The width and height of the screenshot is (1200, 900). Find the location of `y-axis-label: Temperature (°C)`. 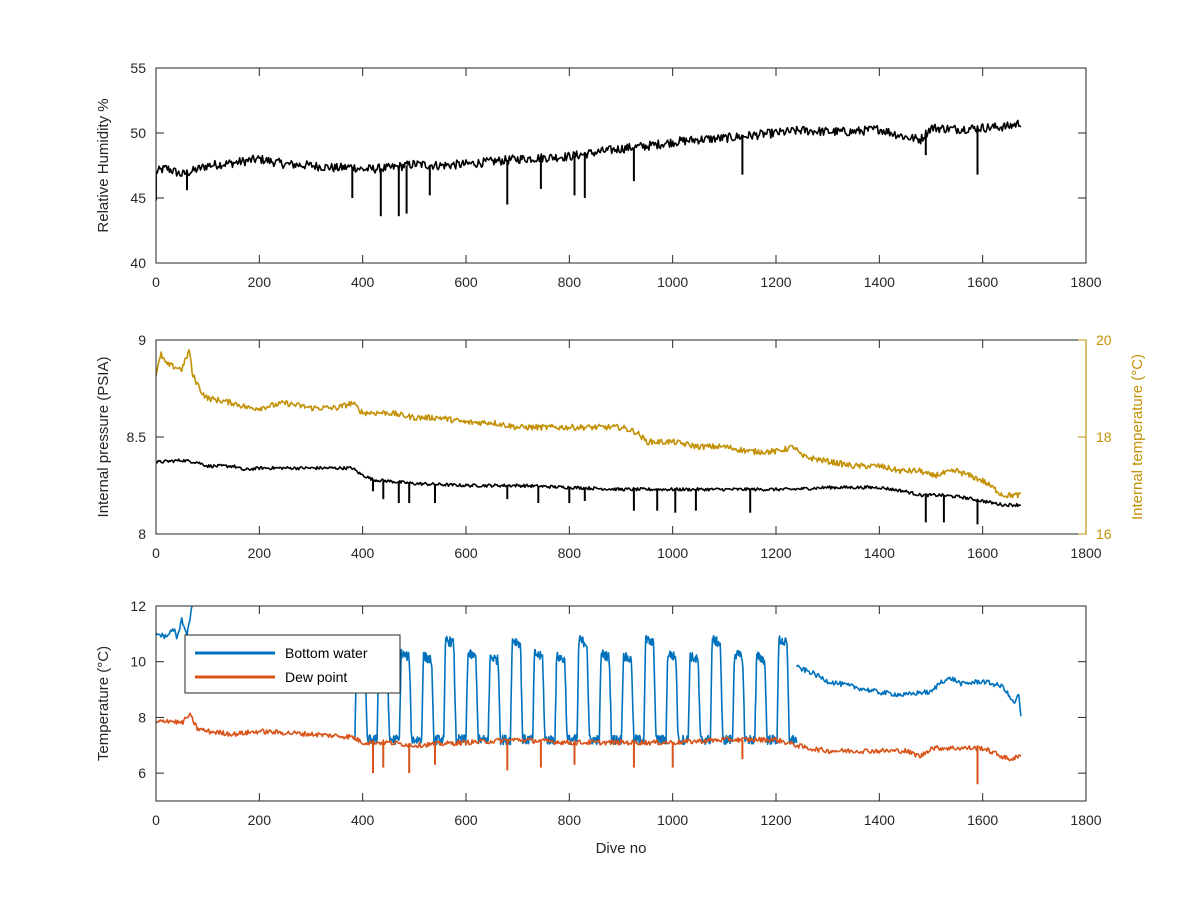

y-axis-label: Temperature (°C) is located at coordinates (103, 703).